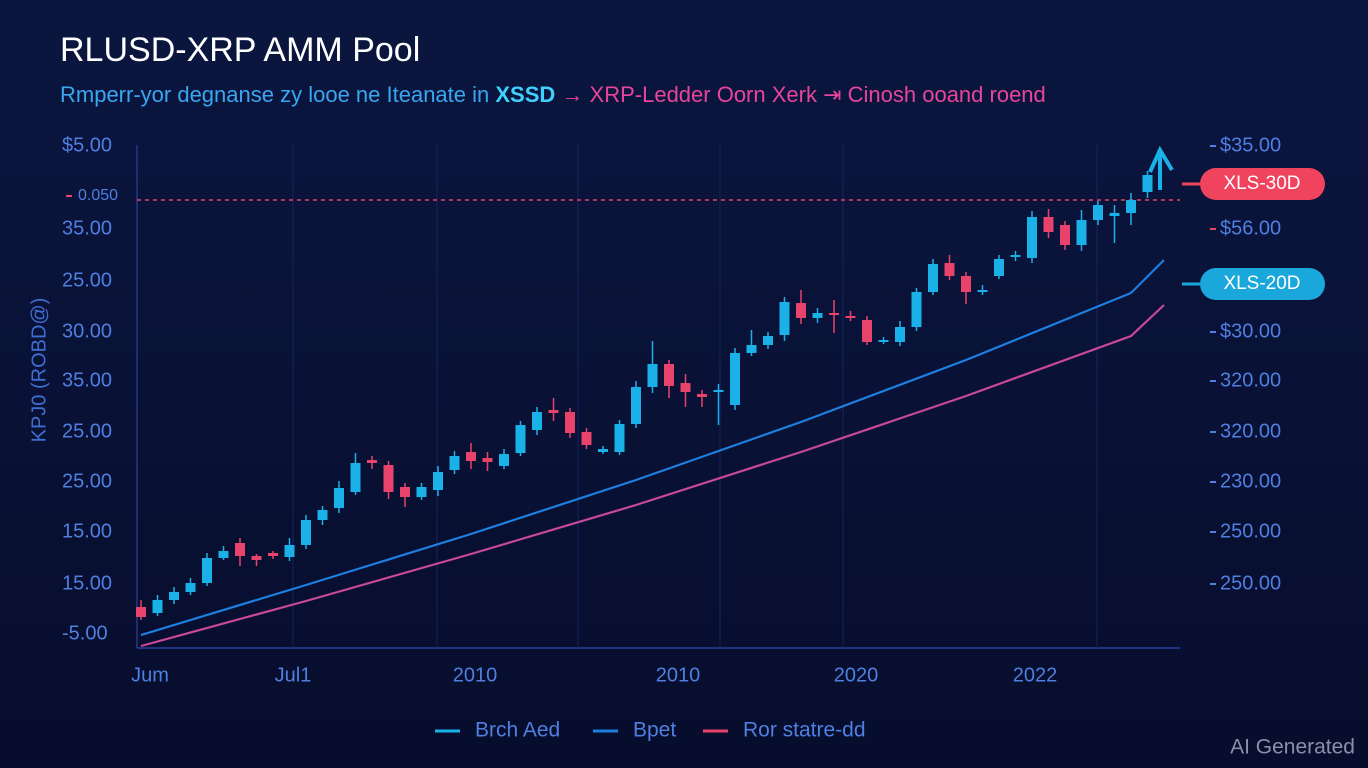 The height and width of the screenshot is (768, 1368). Describe the element at coordinates (678, 675) in the screenshot. I see `x-tick-label: 2010` at that location.